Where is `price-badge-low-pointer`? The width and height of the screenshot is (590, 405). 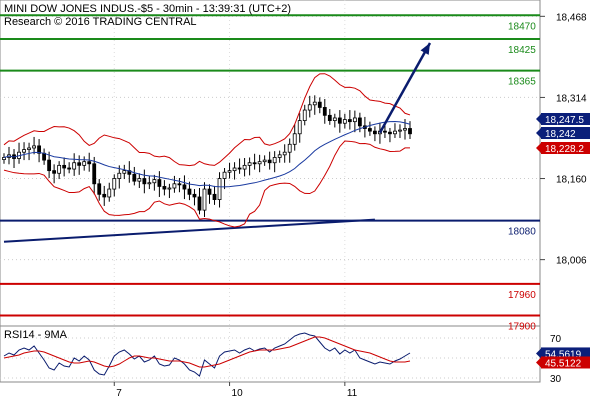 price-badge-low-pointer is located at coordinates (538, 148).